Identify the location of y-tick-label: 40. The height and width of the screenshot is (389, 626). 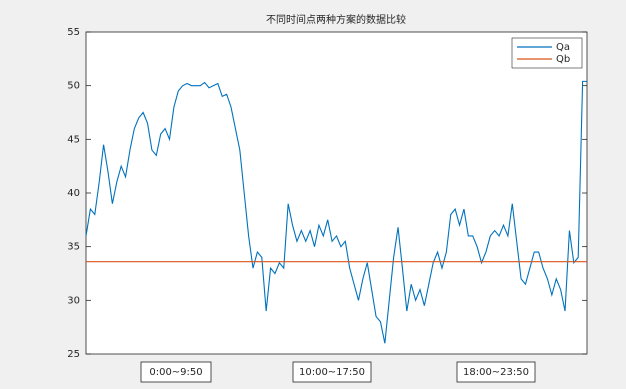
(73, 193).